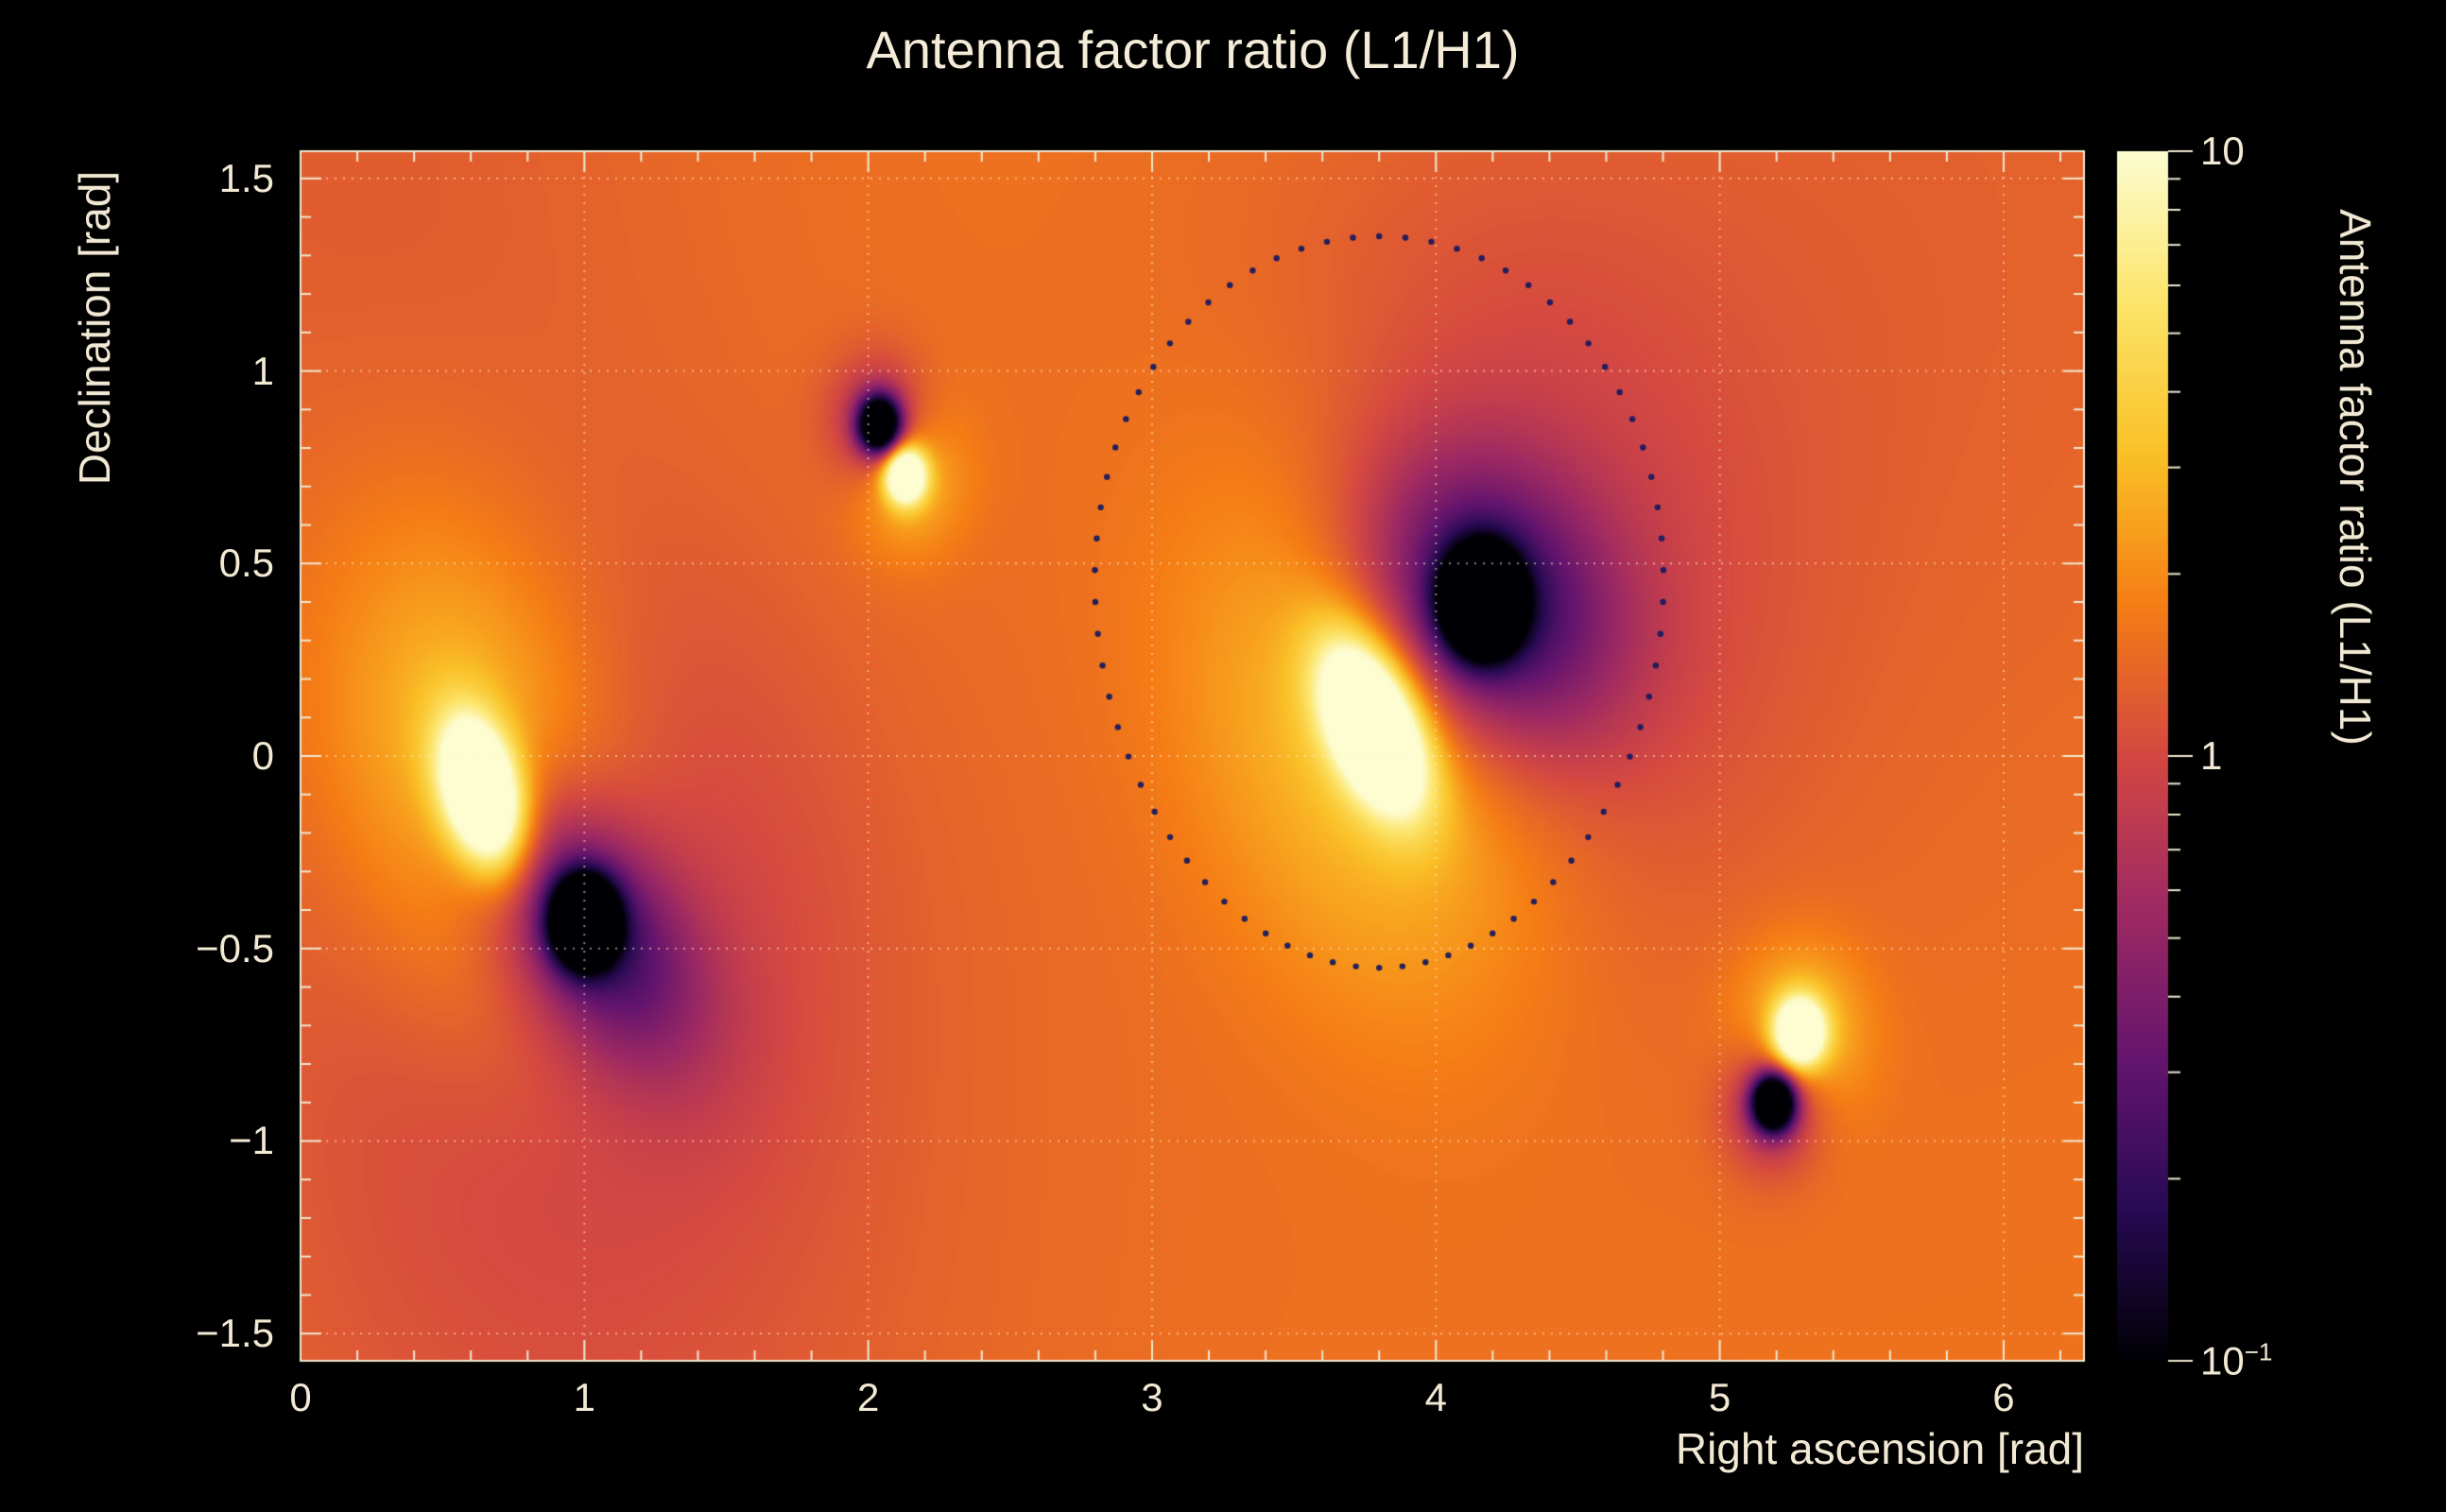 The width and height of the screenshot is (2446, 1512). What do you see at coordinates (235, 948) in the screenshot?
I see `y-tick-label: −0.5` at bounding box center [235, 948].